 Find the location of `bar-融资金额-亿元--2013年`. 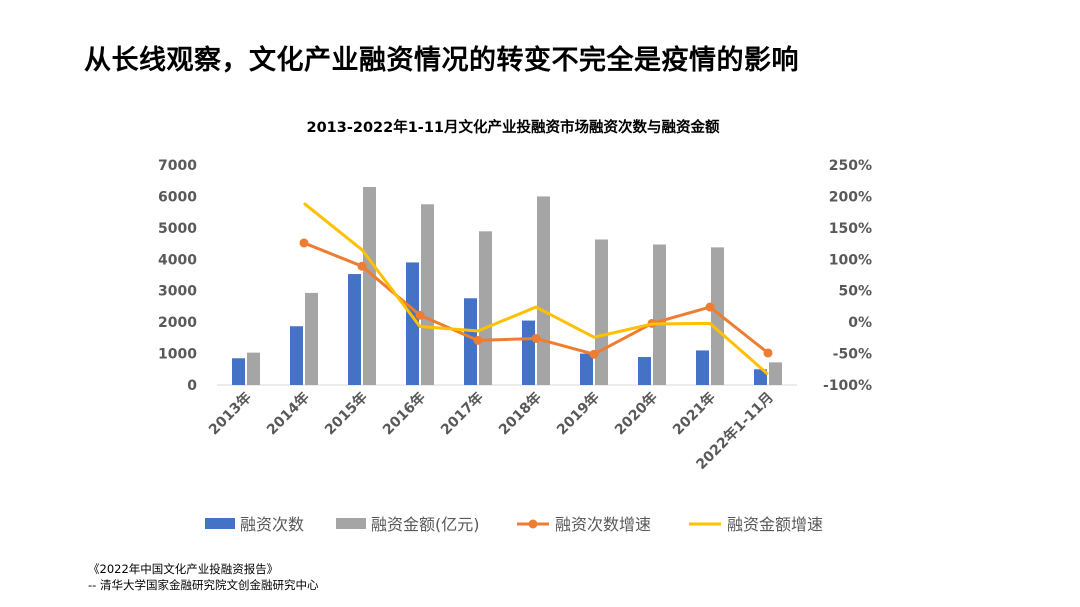

bar-融资金额-亿元--2013年 is located at coordinates (253, 368).